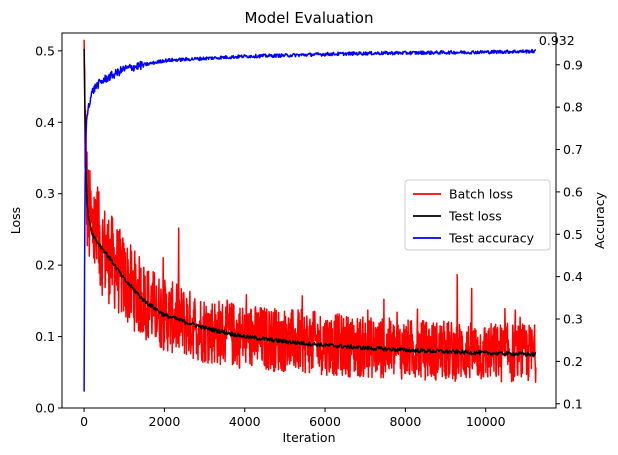 This screenshot has height=455, width=618. I want to click on y-right-tick-label: 0.1, so click(573, 403).